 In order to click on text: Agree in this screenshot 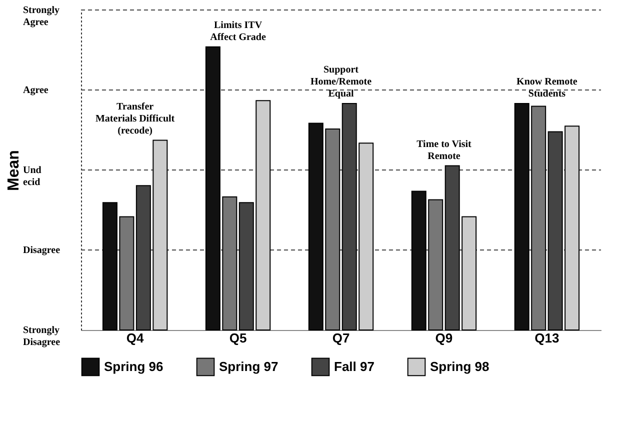, I will do `click(36, 90)`.